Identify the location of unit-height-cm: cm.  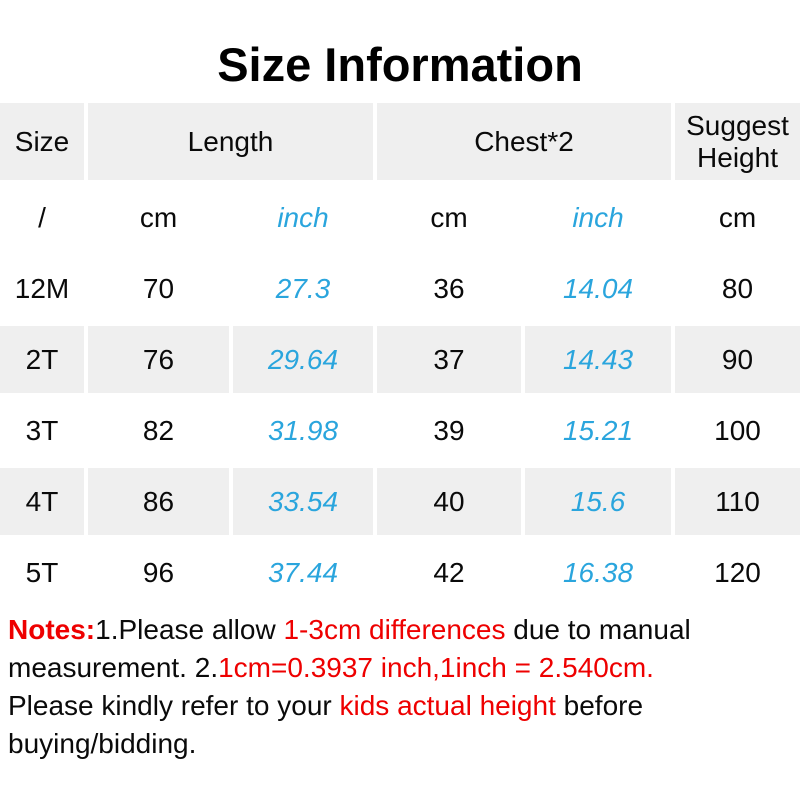
(737, 217).